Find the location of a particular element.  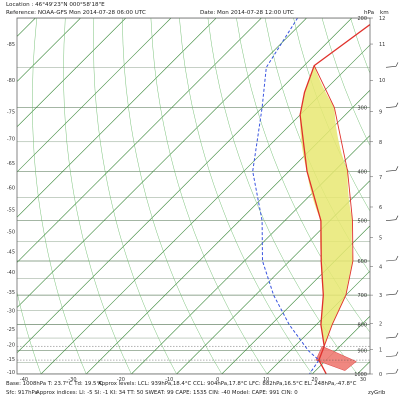

pressure-tick-label: 1000 is located at coordinates (360, 375).